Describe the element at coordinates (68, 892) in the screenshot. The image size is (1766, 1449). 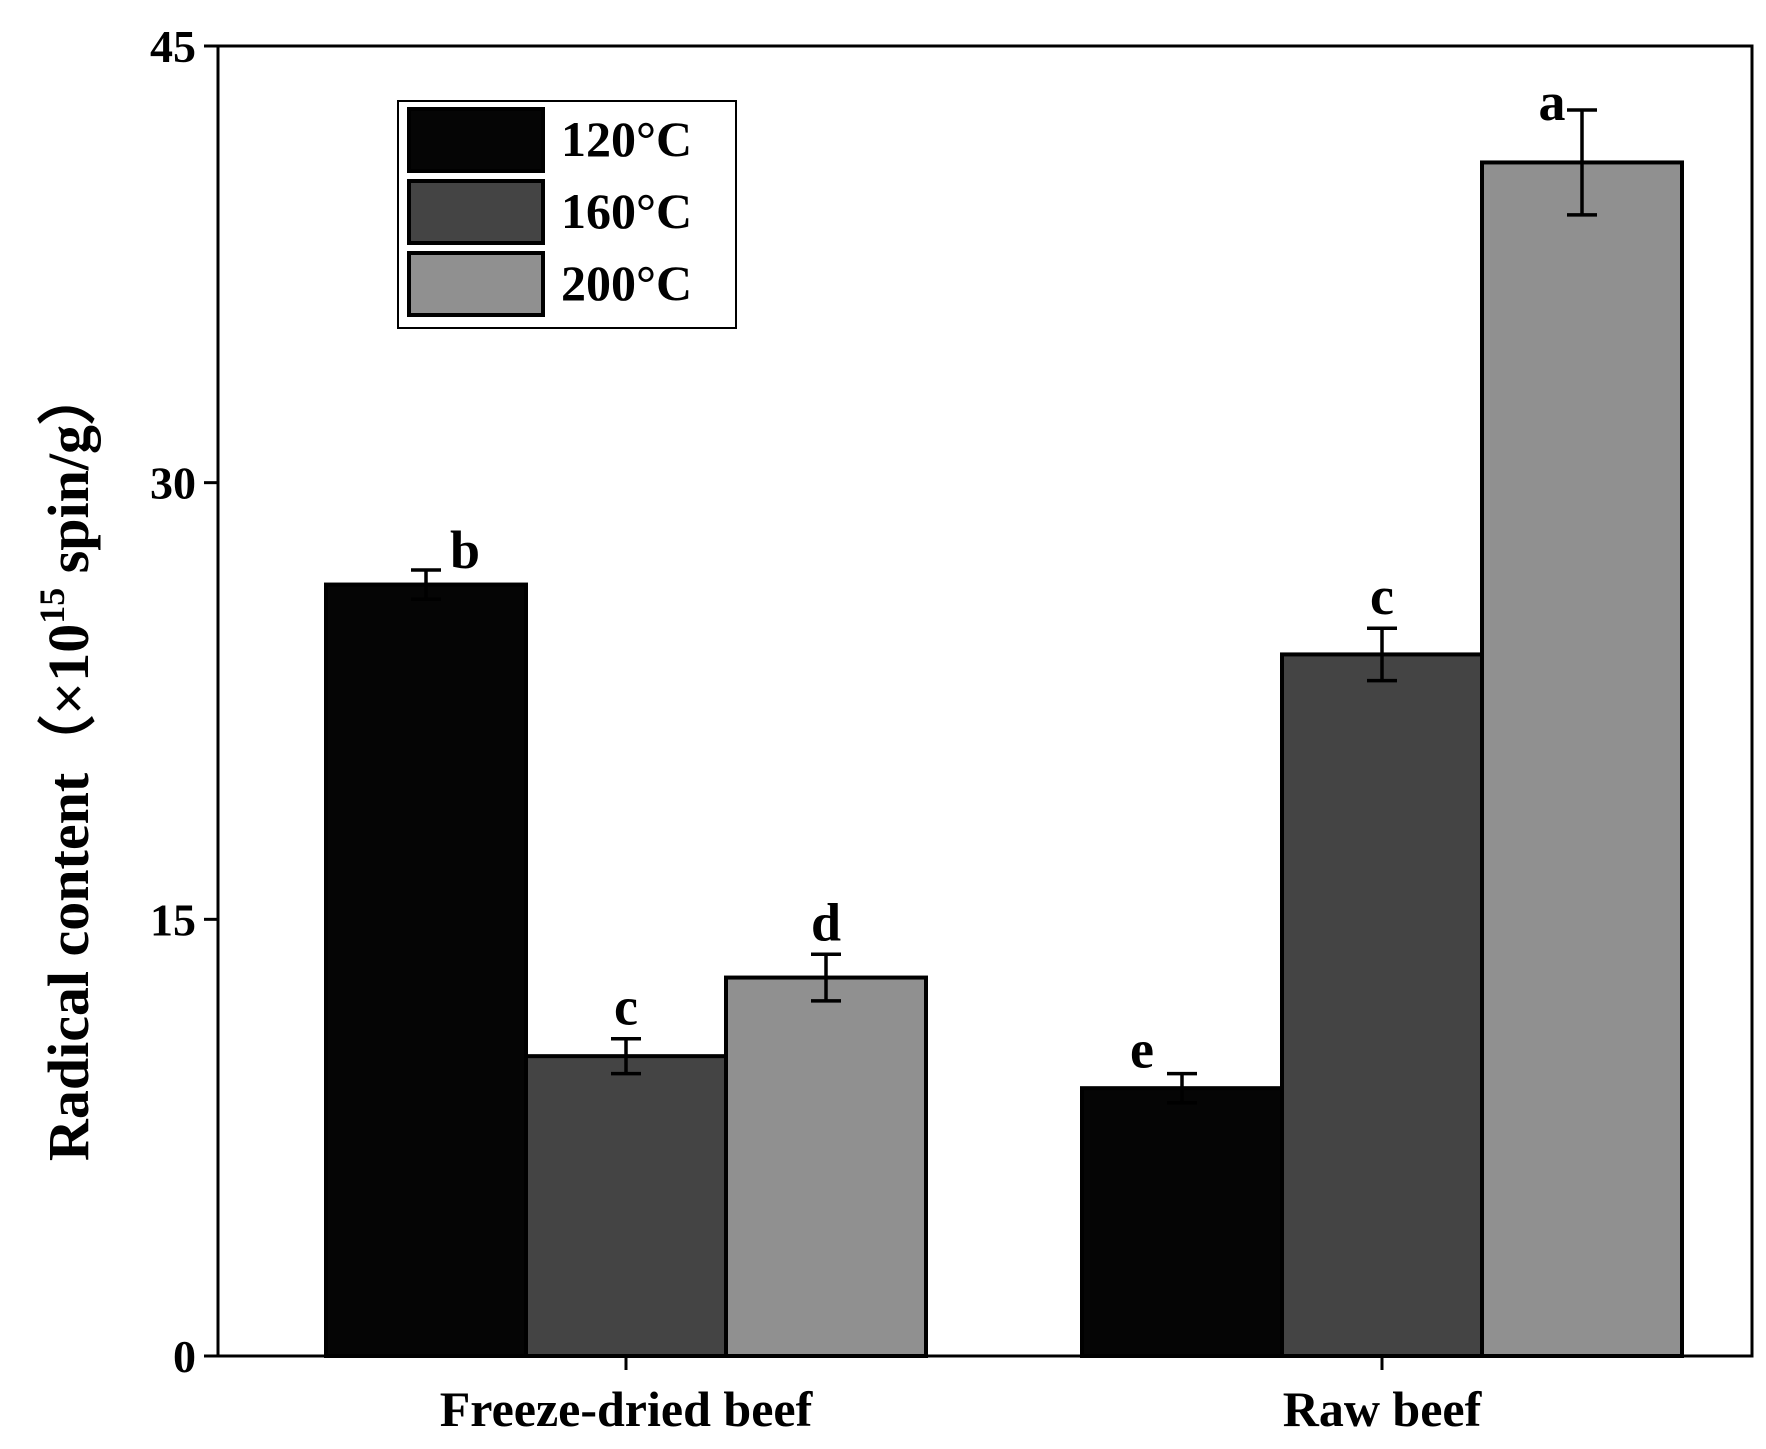
I see `y-axis-title-main: Radical content（×10` at that location.